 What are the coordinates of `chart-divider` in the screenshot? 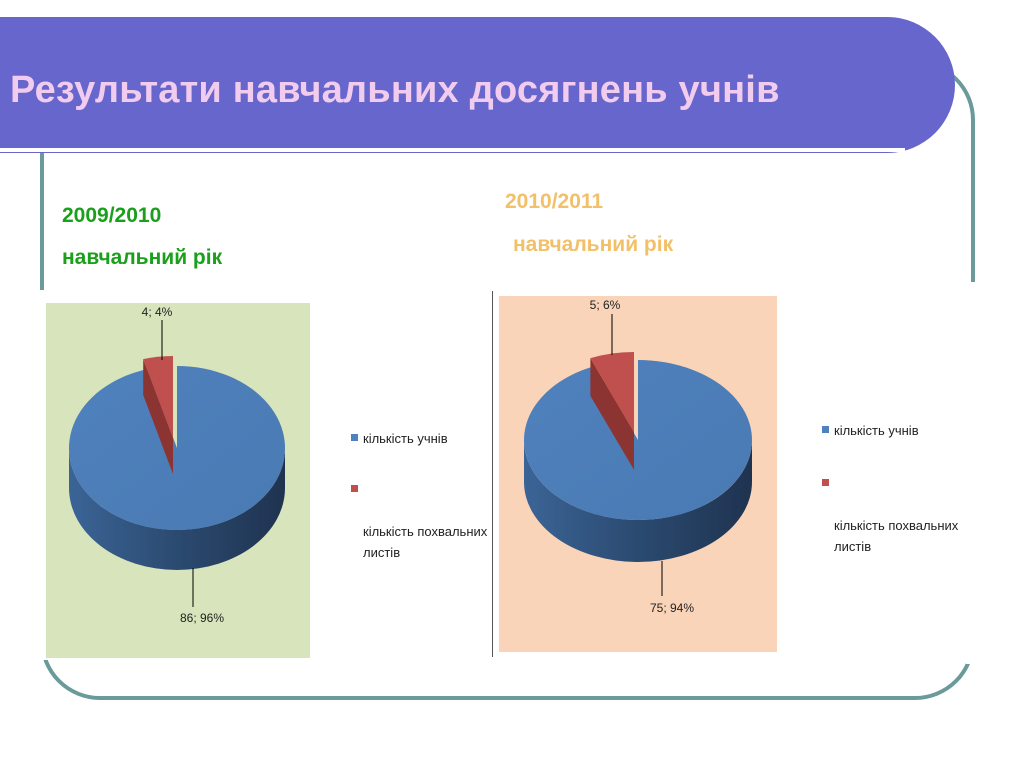 It's located at (492, 474).